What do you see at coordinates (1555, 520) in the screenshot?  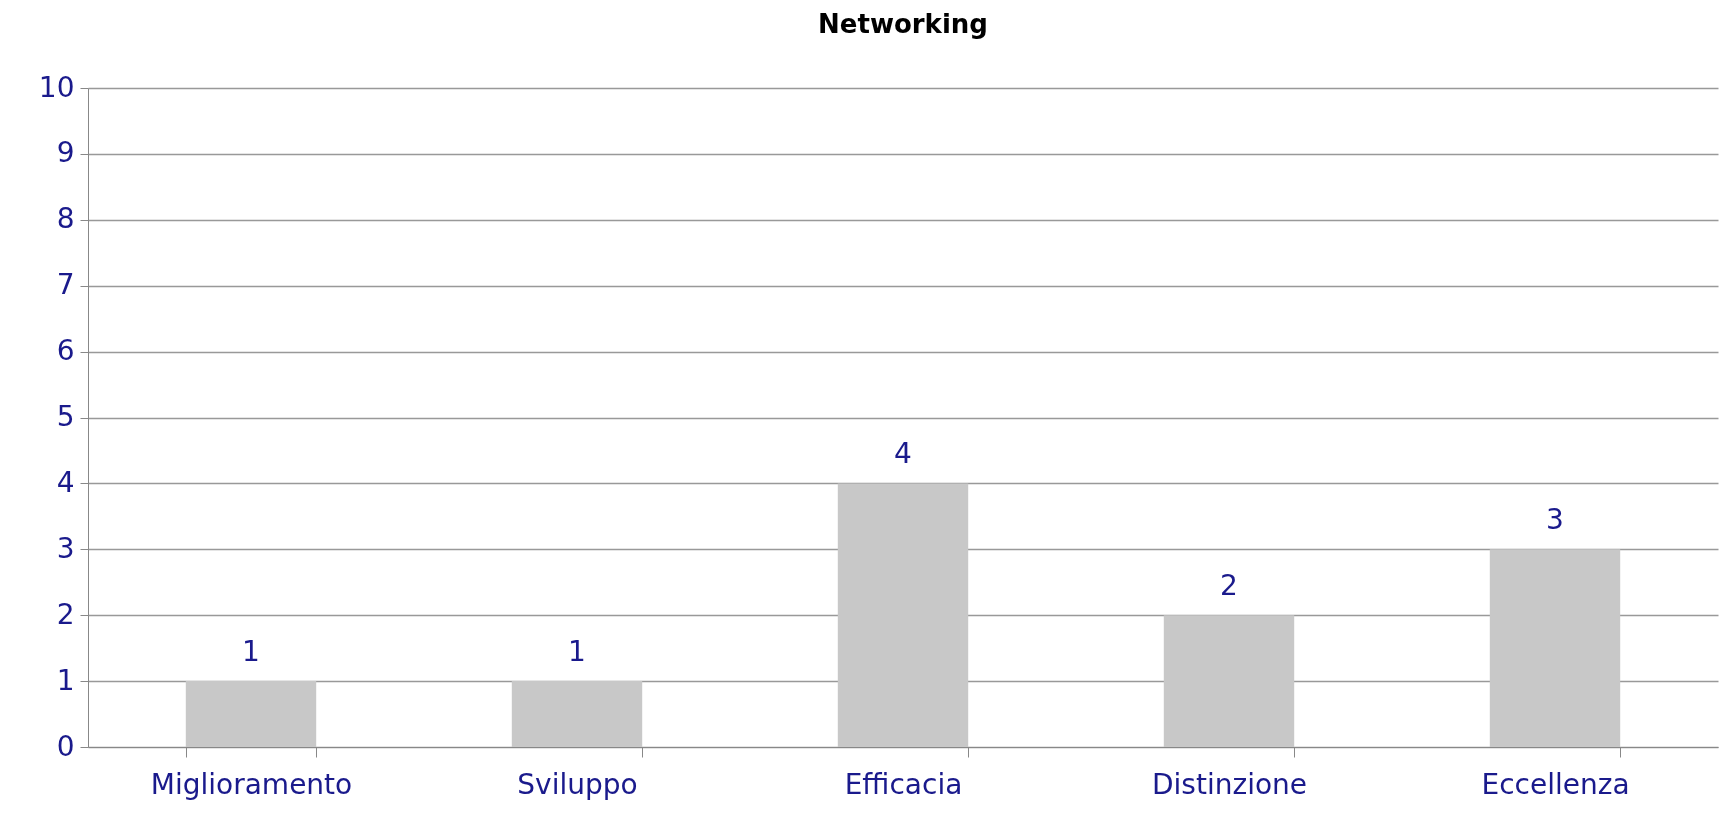 I see `data-label: 3` at bounding box center [1555, 520].